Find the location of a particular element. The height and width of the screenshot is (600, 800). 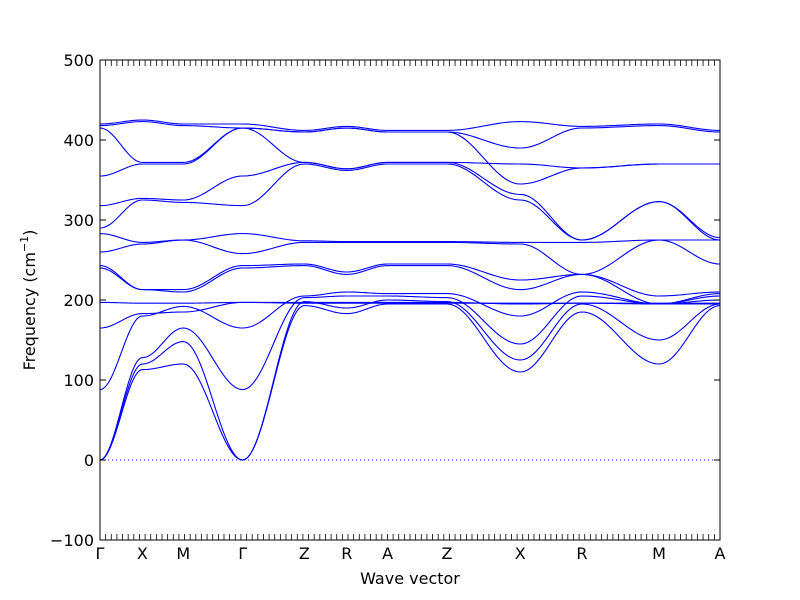

y-tick-label: 100 is located at coordinates (78, 380).